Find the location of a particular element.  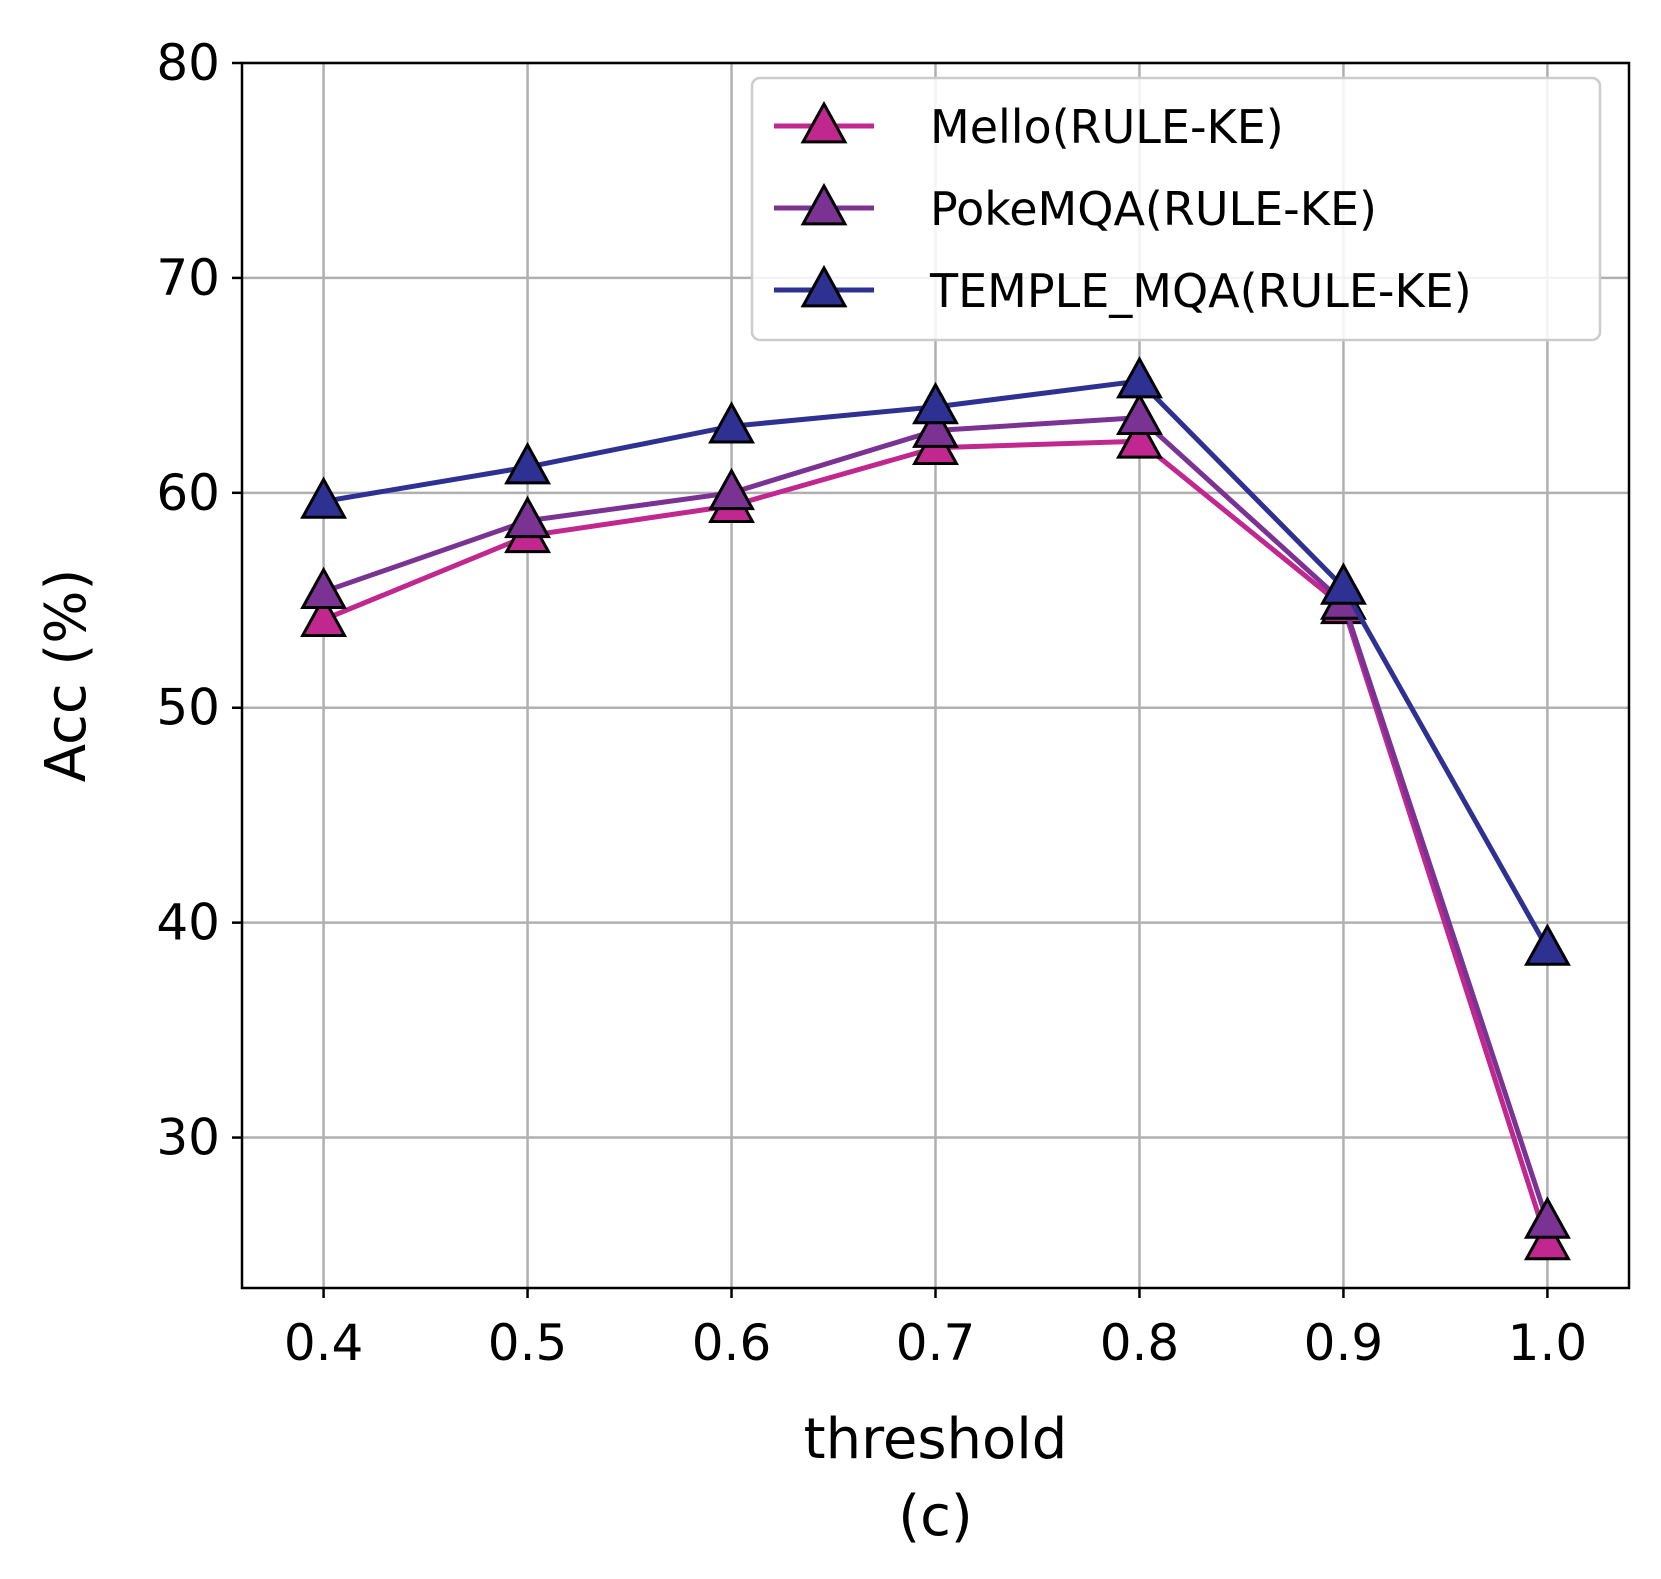

x-tick-label: 0.6 is located at coordinates (732, 1343).